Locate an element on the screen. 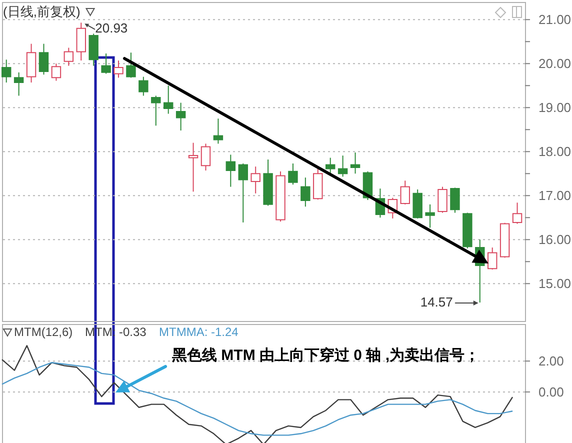 The height and width of the screenshot is (443, 572). y-tick-label: 15.00 is located at coordinates (555, 284).